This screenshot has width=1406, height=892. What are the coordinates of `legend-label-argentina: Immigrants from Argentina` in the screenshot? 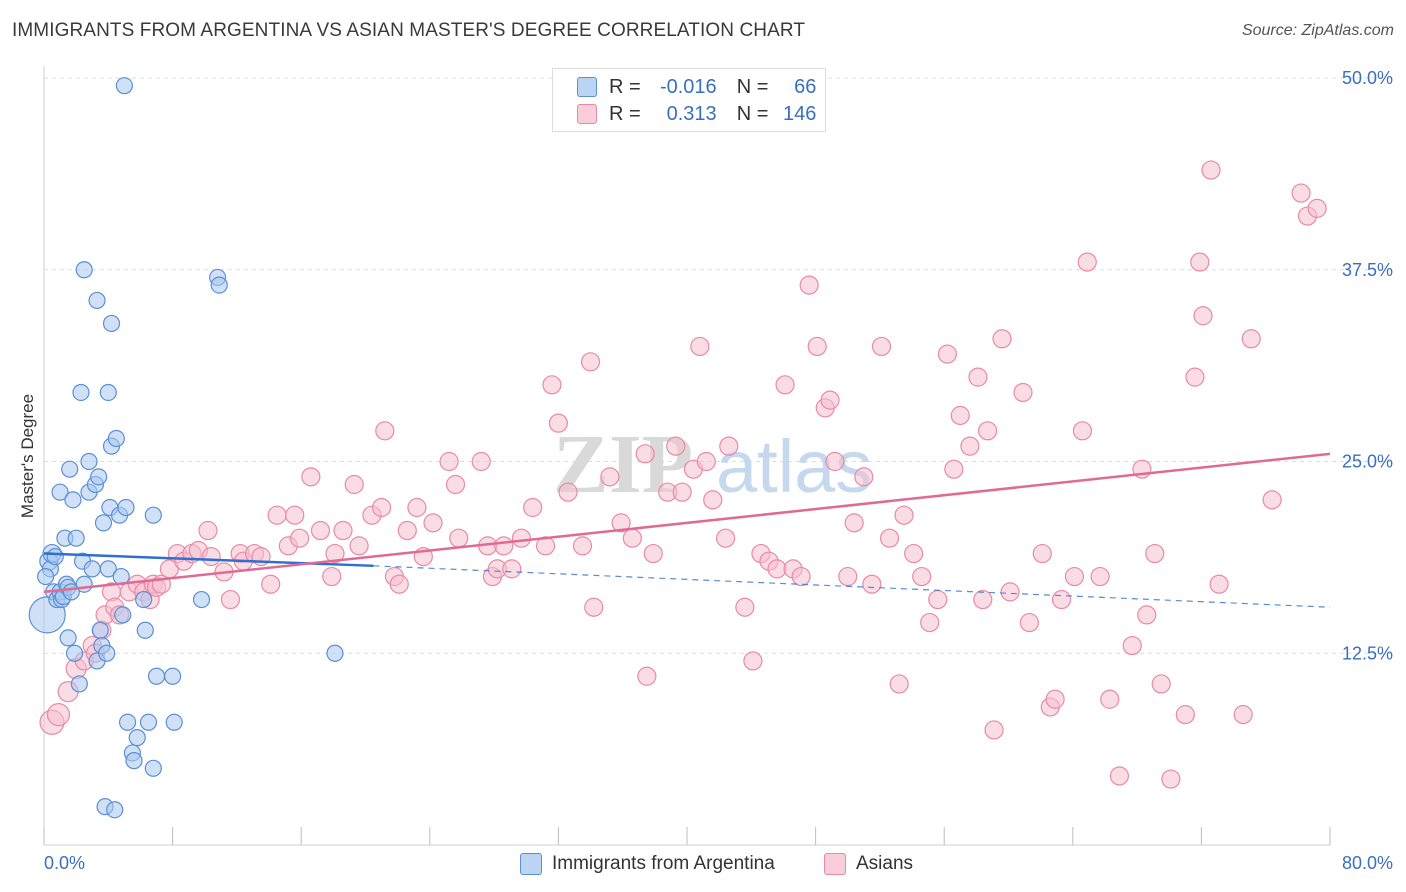 It's located at (663, 863).